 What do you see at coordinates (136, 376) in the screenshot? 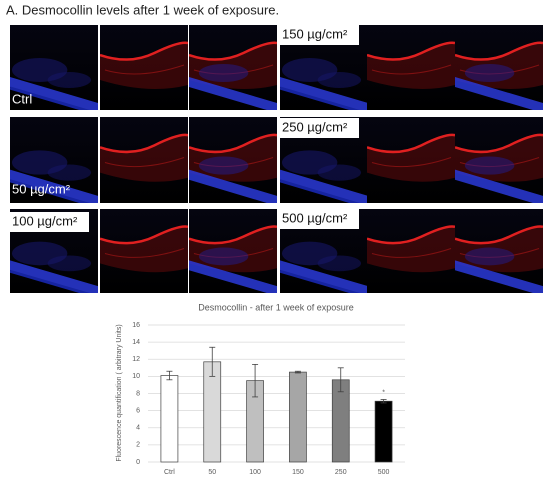
I see `y-tick-label: 10` at bounding box center [136, 376].